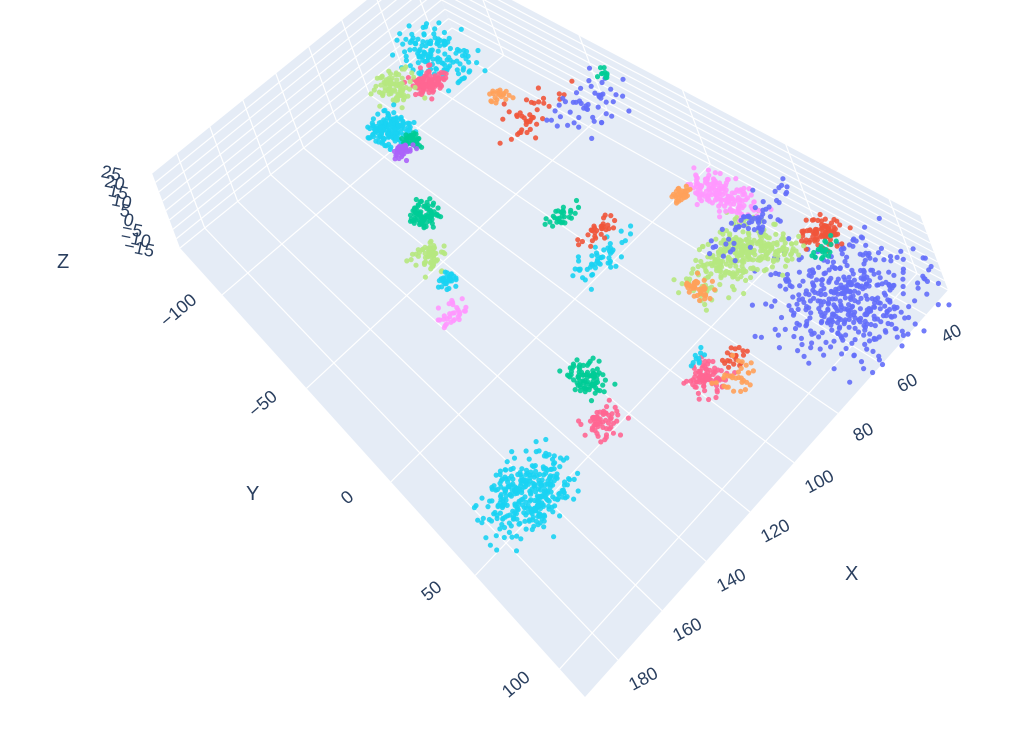 The width and height of the screenshot is (1024, 732). What do you see at coordinates (716, 108) in the screenshot?
I see `z-gridline` at bounding box center [716, 108].